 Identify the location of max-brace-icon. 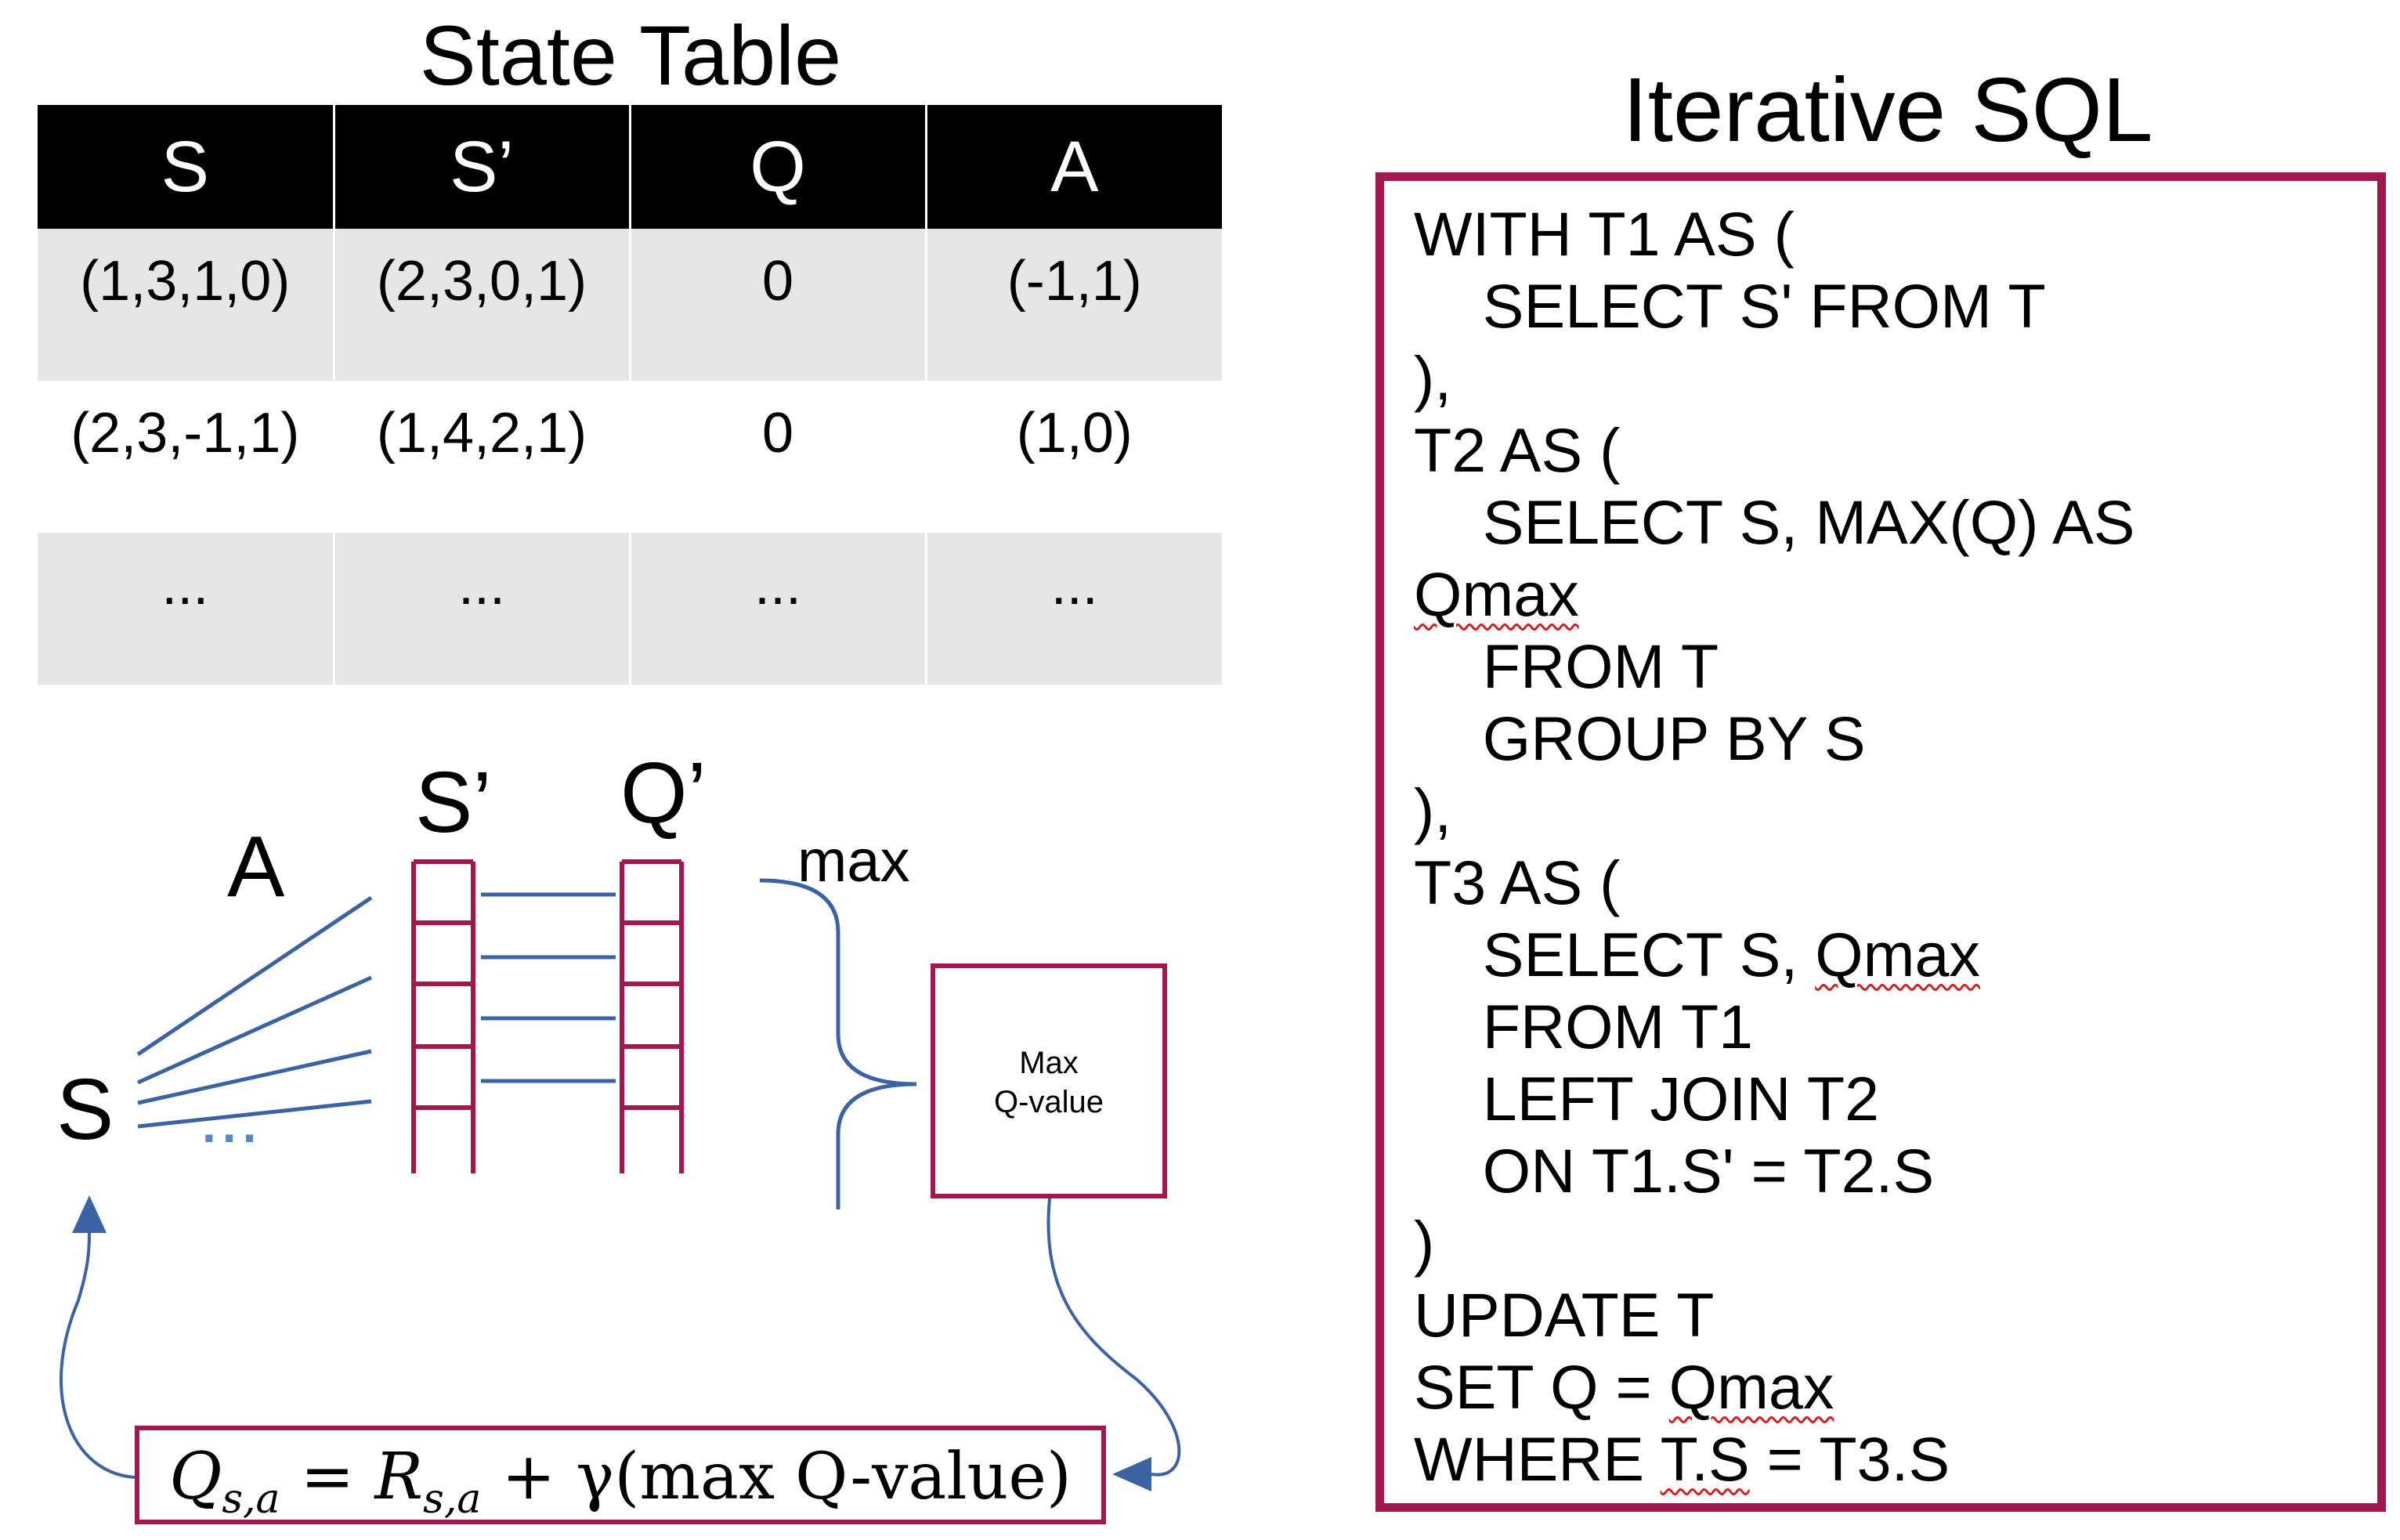
(838, 1043).